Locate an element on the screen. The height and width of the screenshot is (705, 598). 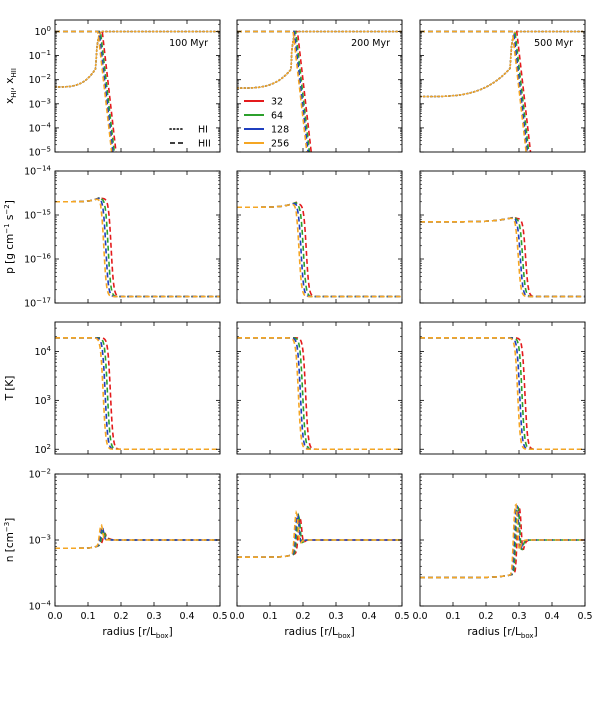
panel-r1-c2: 200 Myr is located at coordinates (319, 86).